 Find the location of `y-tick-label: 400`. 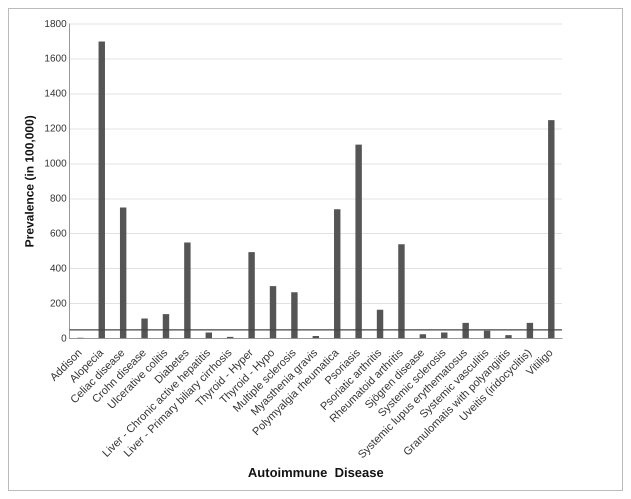

y-tick-label: 400 is located at coordinates (59, 268).